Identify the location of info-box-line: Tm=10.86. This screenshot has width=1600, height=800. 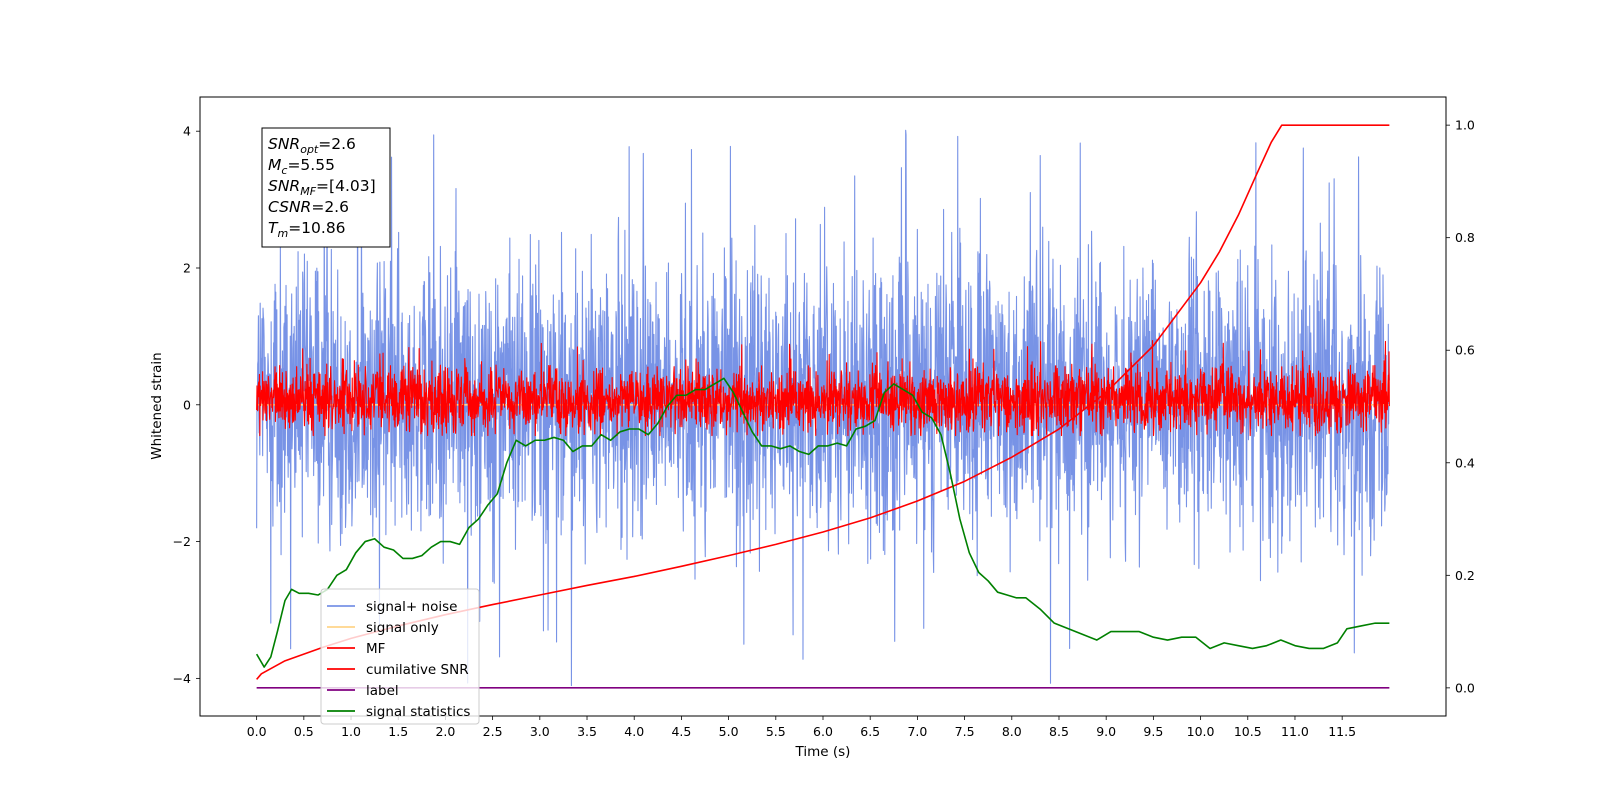
(307, 229).